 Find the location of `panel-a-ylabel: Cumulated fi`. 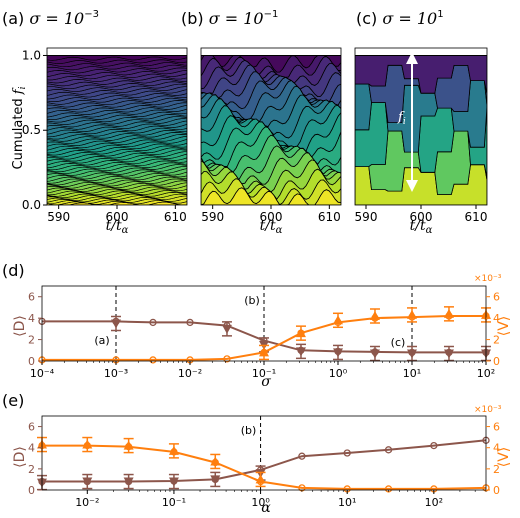

panel-a-ylabel: Cumulated fi is located at coordinates (19, 127).